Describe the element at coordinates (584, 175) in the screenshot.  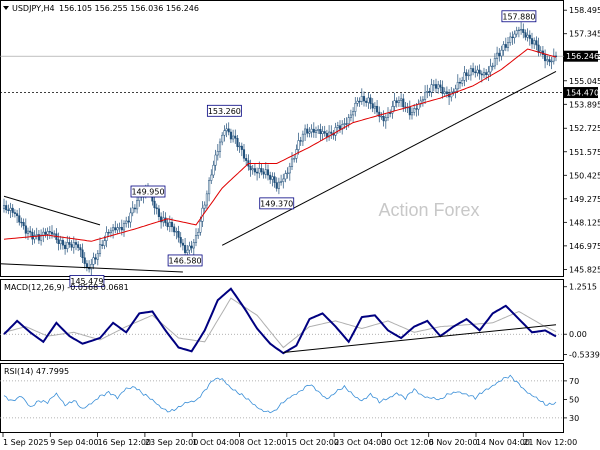
I see `price-axis-label: 150.425` at that location.